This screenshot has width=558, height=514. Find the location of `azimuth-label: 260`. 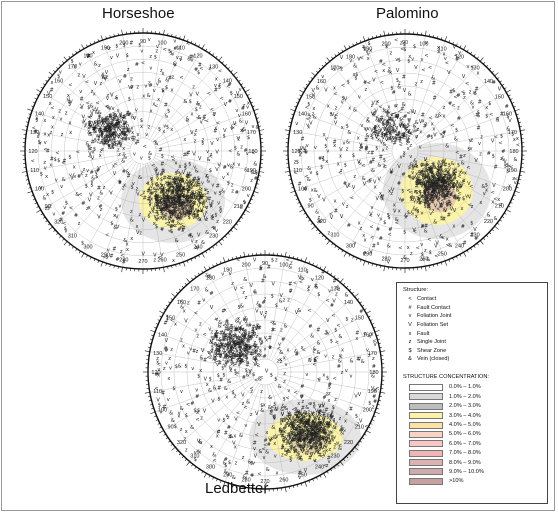

azimuth-label: 260 is located at coordinates (283, 480).